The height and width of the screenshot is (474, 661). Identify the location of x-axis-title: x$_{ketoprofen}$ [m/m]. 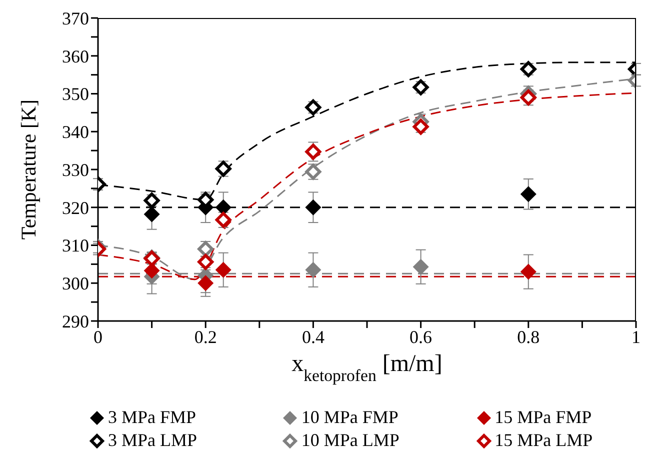
(367, 367).